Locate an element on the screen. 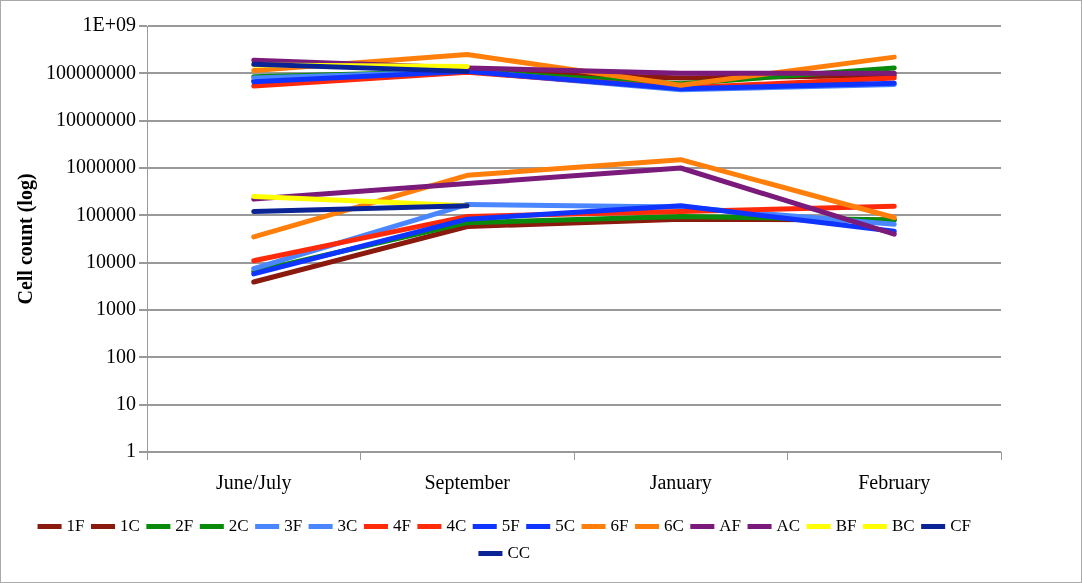 This screenshot has width=1082, height=583. legend-label: CC is located at coordinates (519, 552).